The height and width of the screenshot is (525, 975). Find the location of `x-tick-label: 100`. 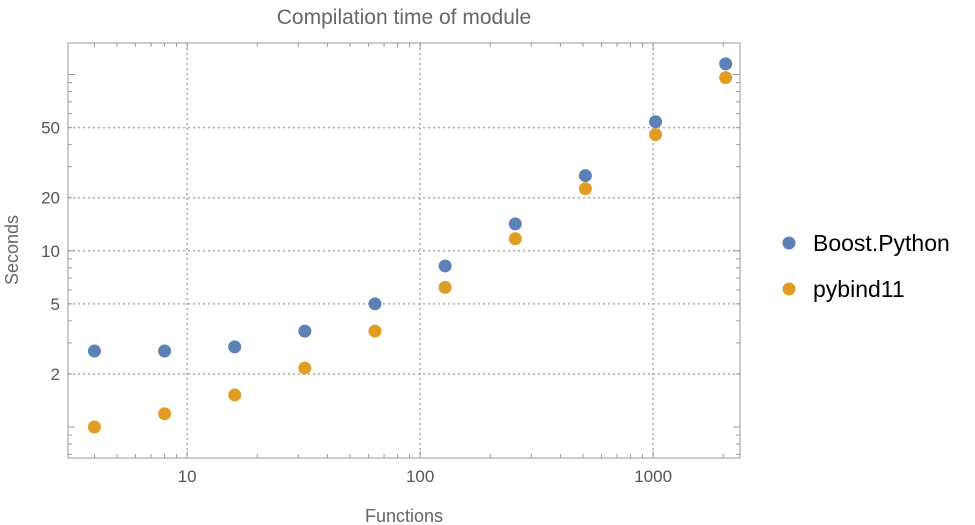

x-tick-label: 100 is located at coordinates (420, 476).